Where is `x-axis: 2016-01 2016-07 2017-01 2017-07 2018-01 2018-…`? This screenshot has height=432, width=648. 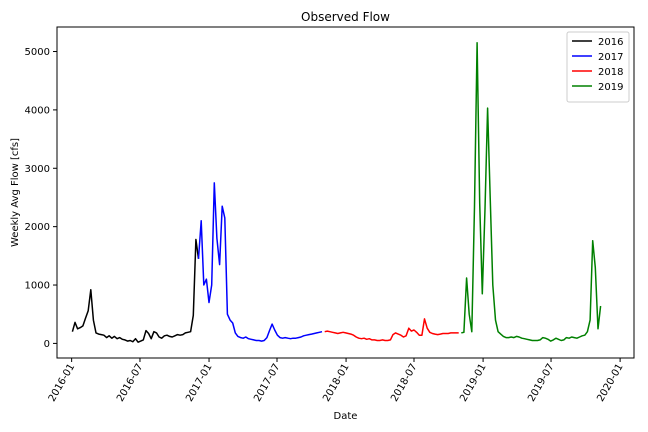
x-axis: 2016-01 2016-07 2017-01 2017-07 2018-01 2018-… is located at coordinates (336, 381).